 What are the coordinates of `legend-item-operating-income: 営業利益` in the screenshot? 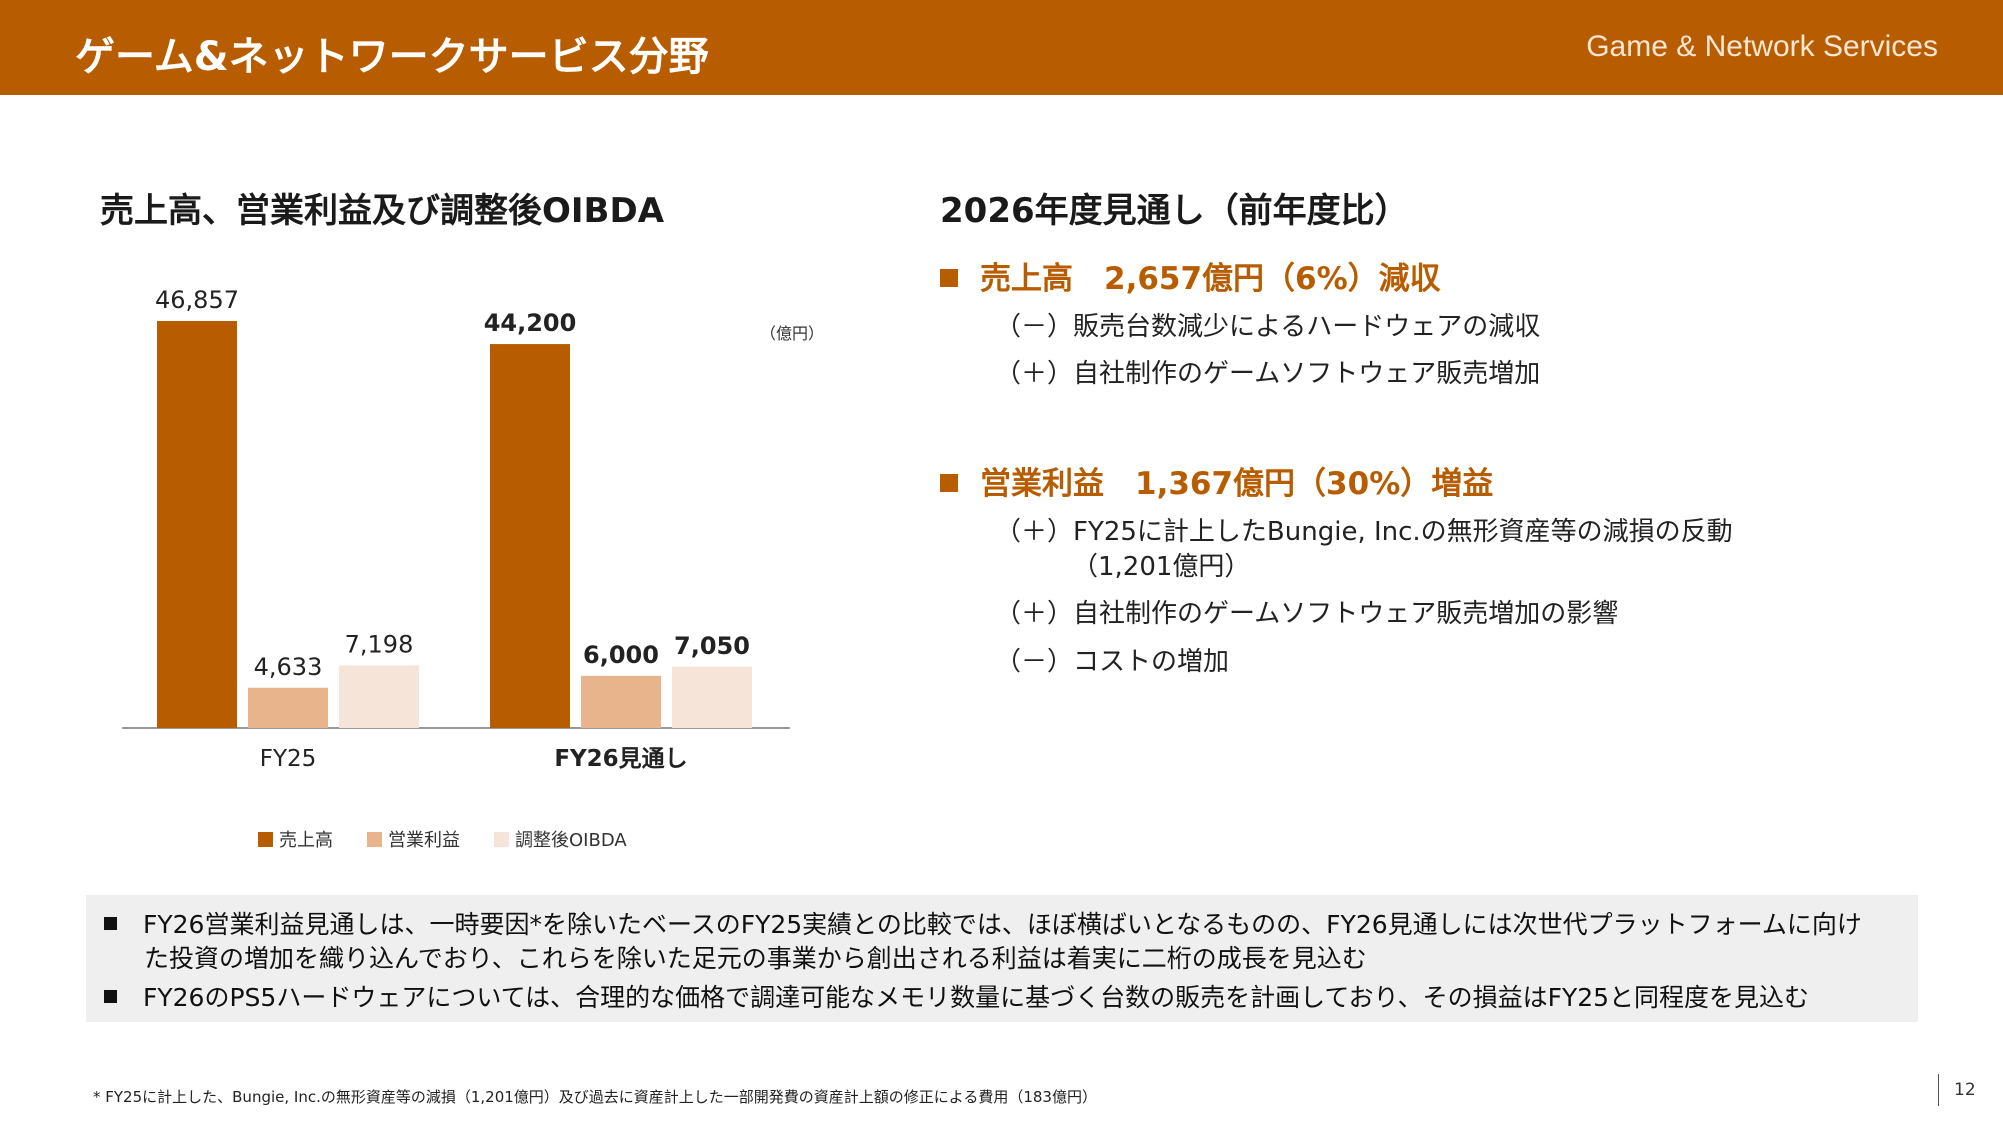 It's located at (413, 839).